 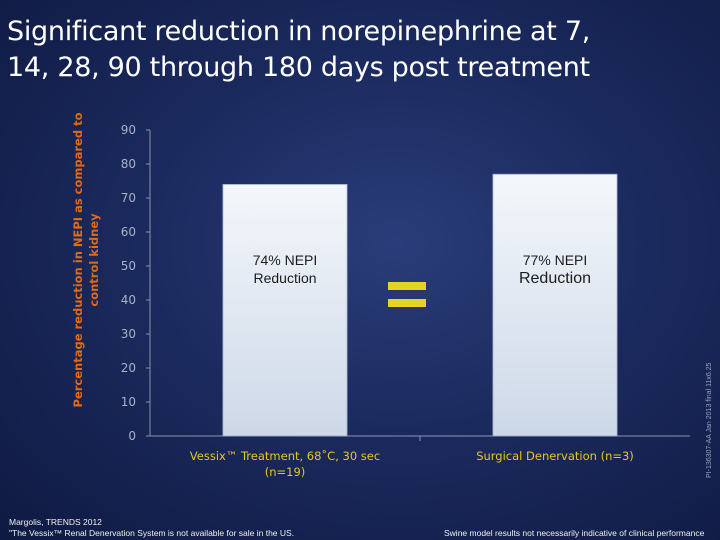 I want to click on document-code: PI-136307-AA Jan 2013 final 11x6.25, so click(x=709, y=420).